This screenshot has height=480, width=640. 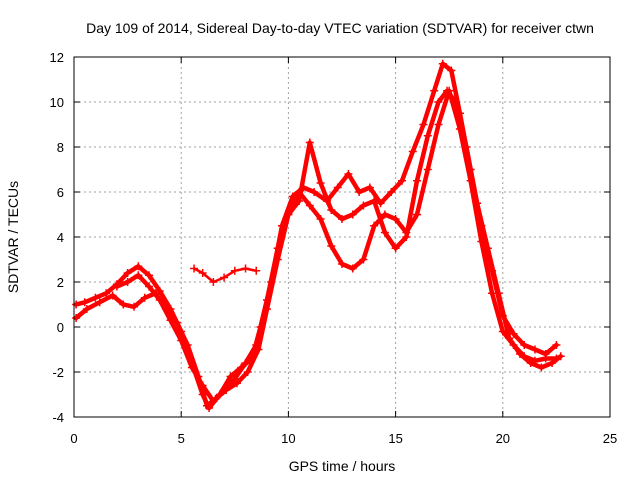 What do you see at coordinates (60, 237) in the screenshot?
I see `y-tick-label: 4` at bounding box center [60, 237].